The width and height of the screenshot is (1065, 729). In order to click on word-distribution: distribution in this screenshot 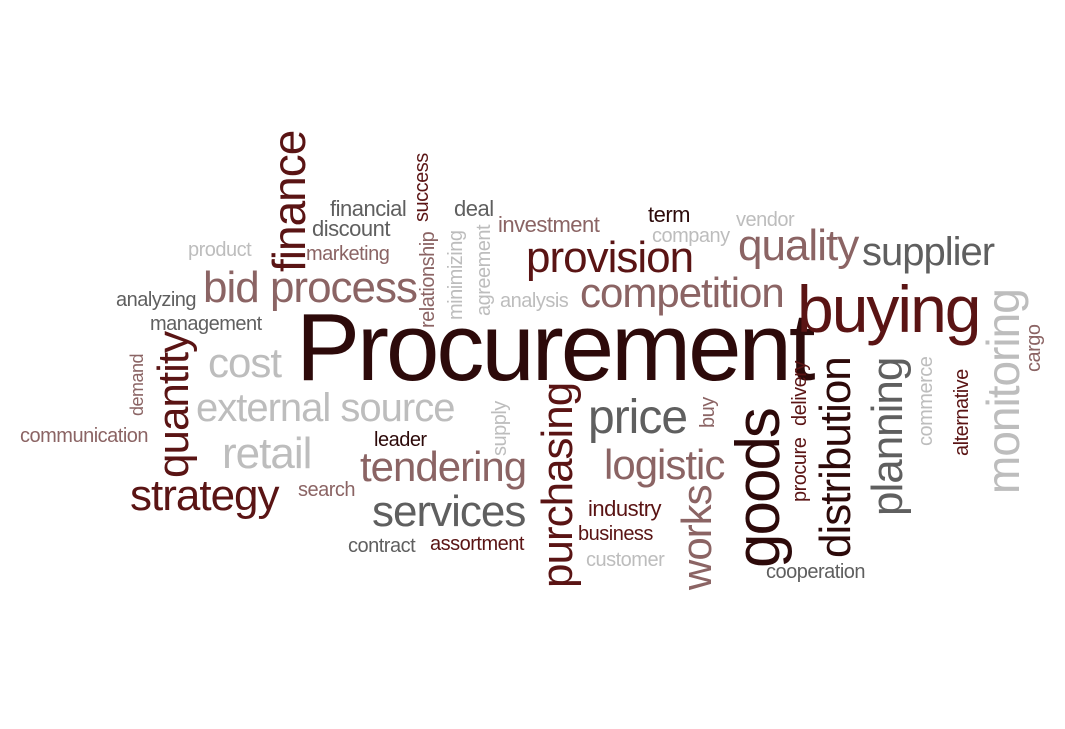, I will do `click(835, 457)`.